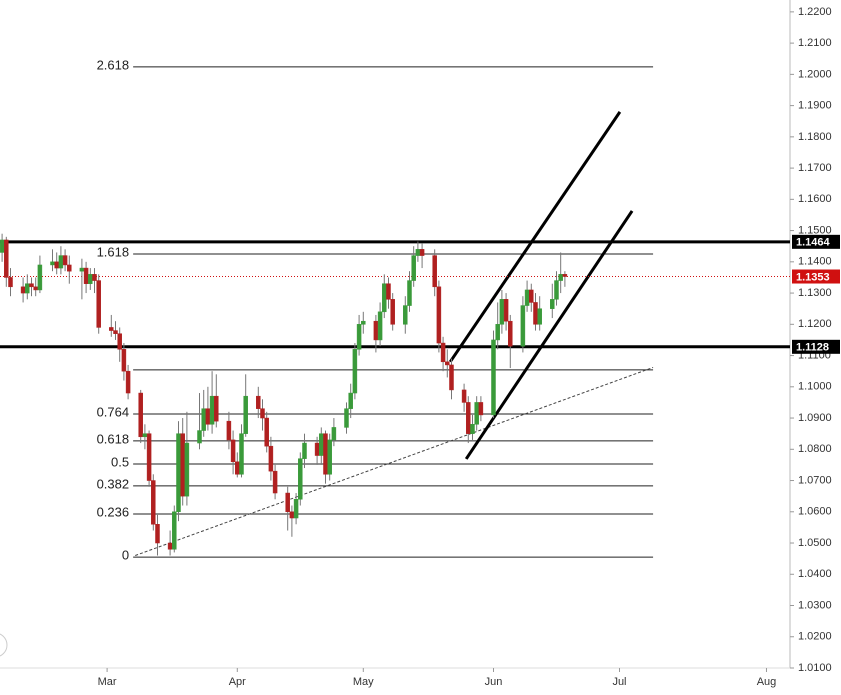 This screenshot has width=841, height=695. Describe the element at coordinates (619, 682) in the screenshot. I see `x-tick-label: Jul` at that location.